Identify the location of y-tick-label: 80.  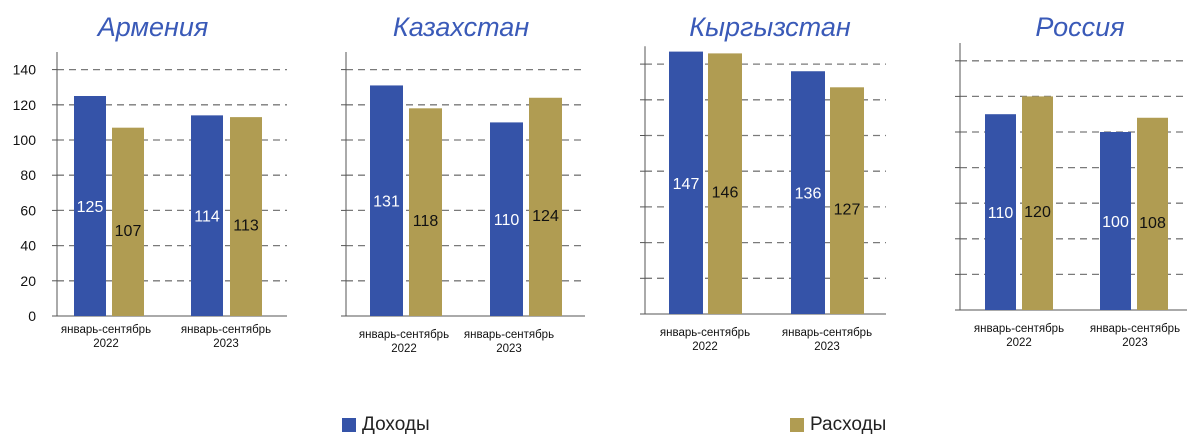
(28, 175).